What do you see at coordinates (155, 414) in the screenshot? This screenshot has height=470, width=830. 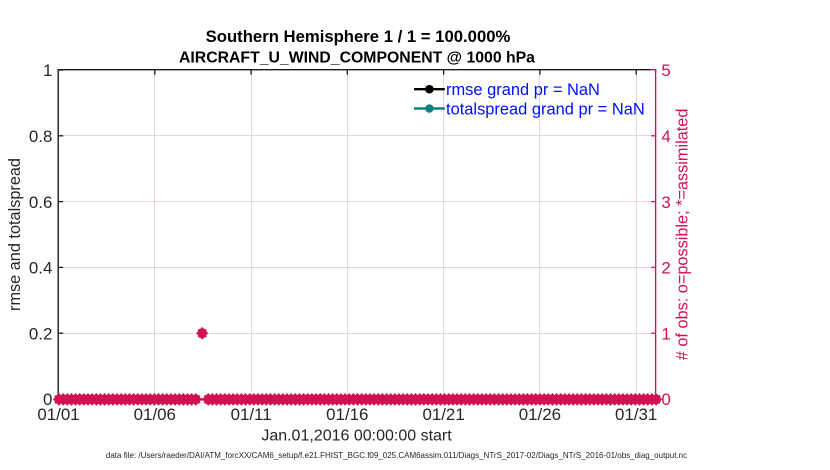 I see `svg-text: 01/06` at bounding box center [155, 414].